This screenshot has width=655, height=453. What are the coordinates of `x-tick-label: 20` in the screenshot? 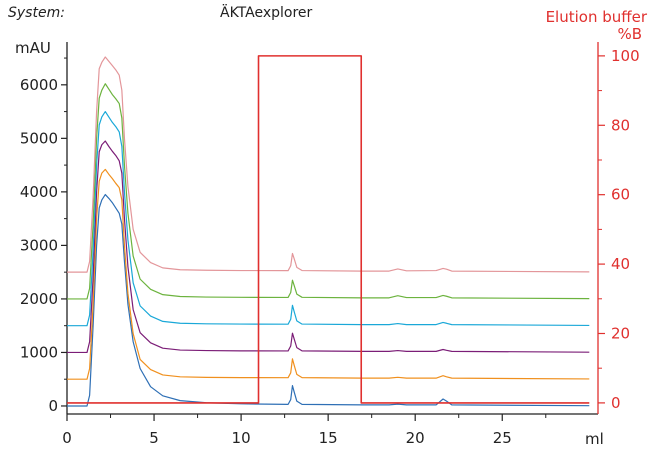 It's located at (415, 438).